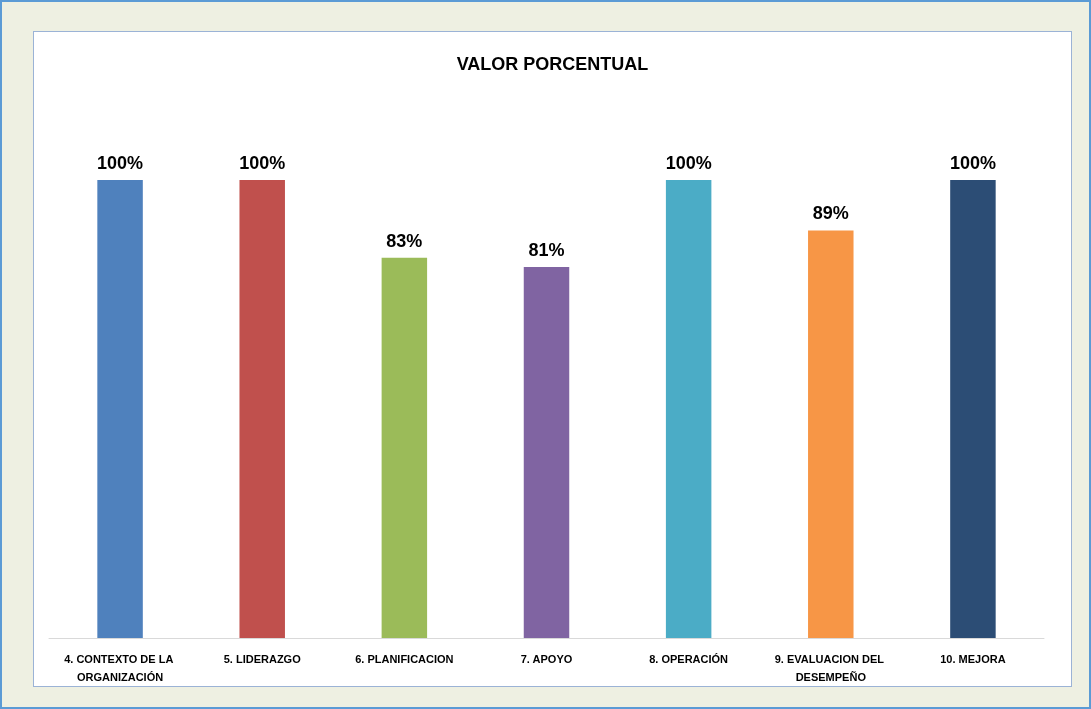  I want to click on x-tick-label: 6. PLANIFICACION, so click(404, 659).